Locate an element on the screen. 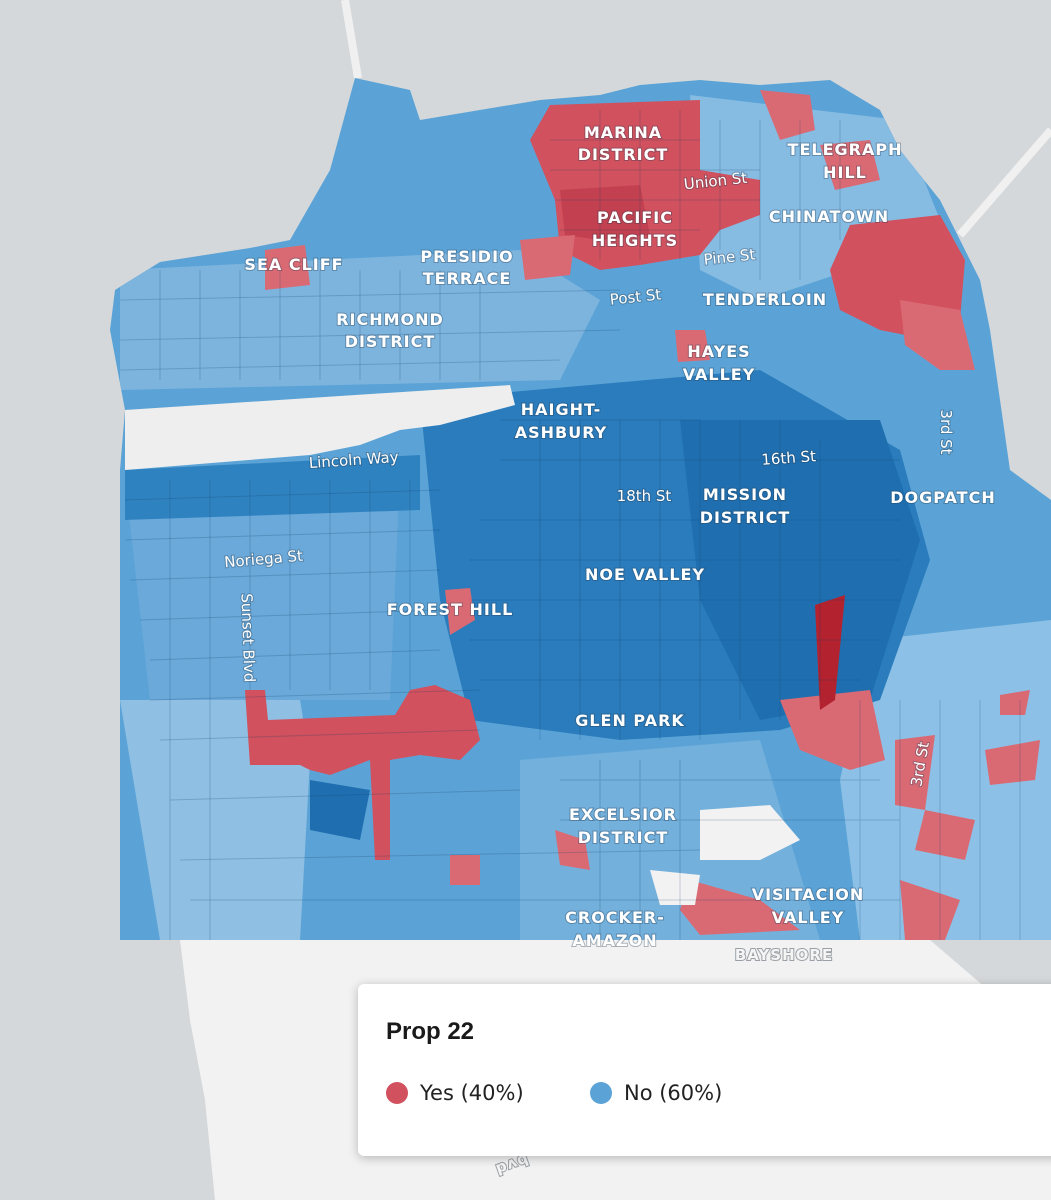  label-haight-ashbury: HAIGHT-ASHBURY is located at coordinates (561, 421).